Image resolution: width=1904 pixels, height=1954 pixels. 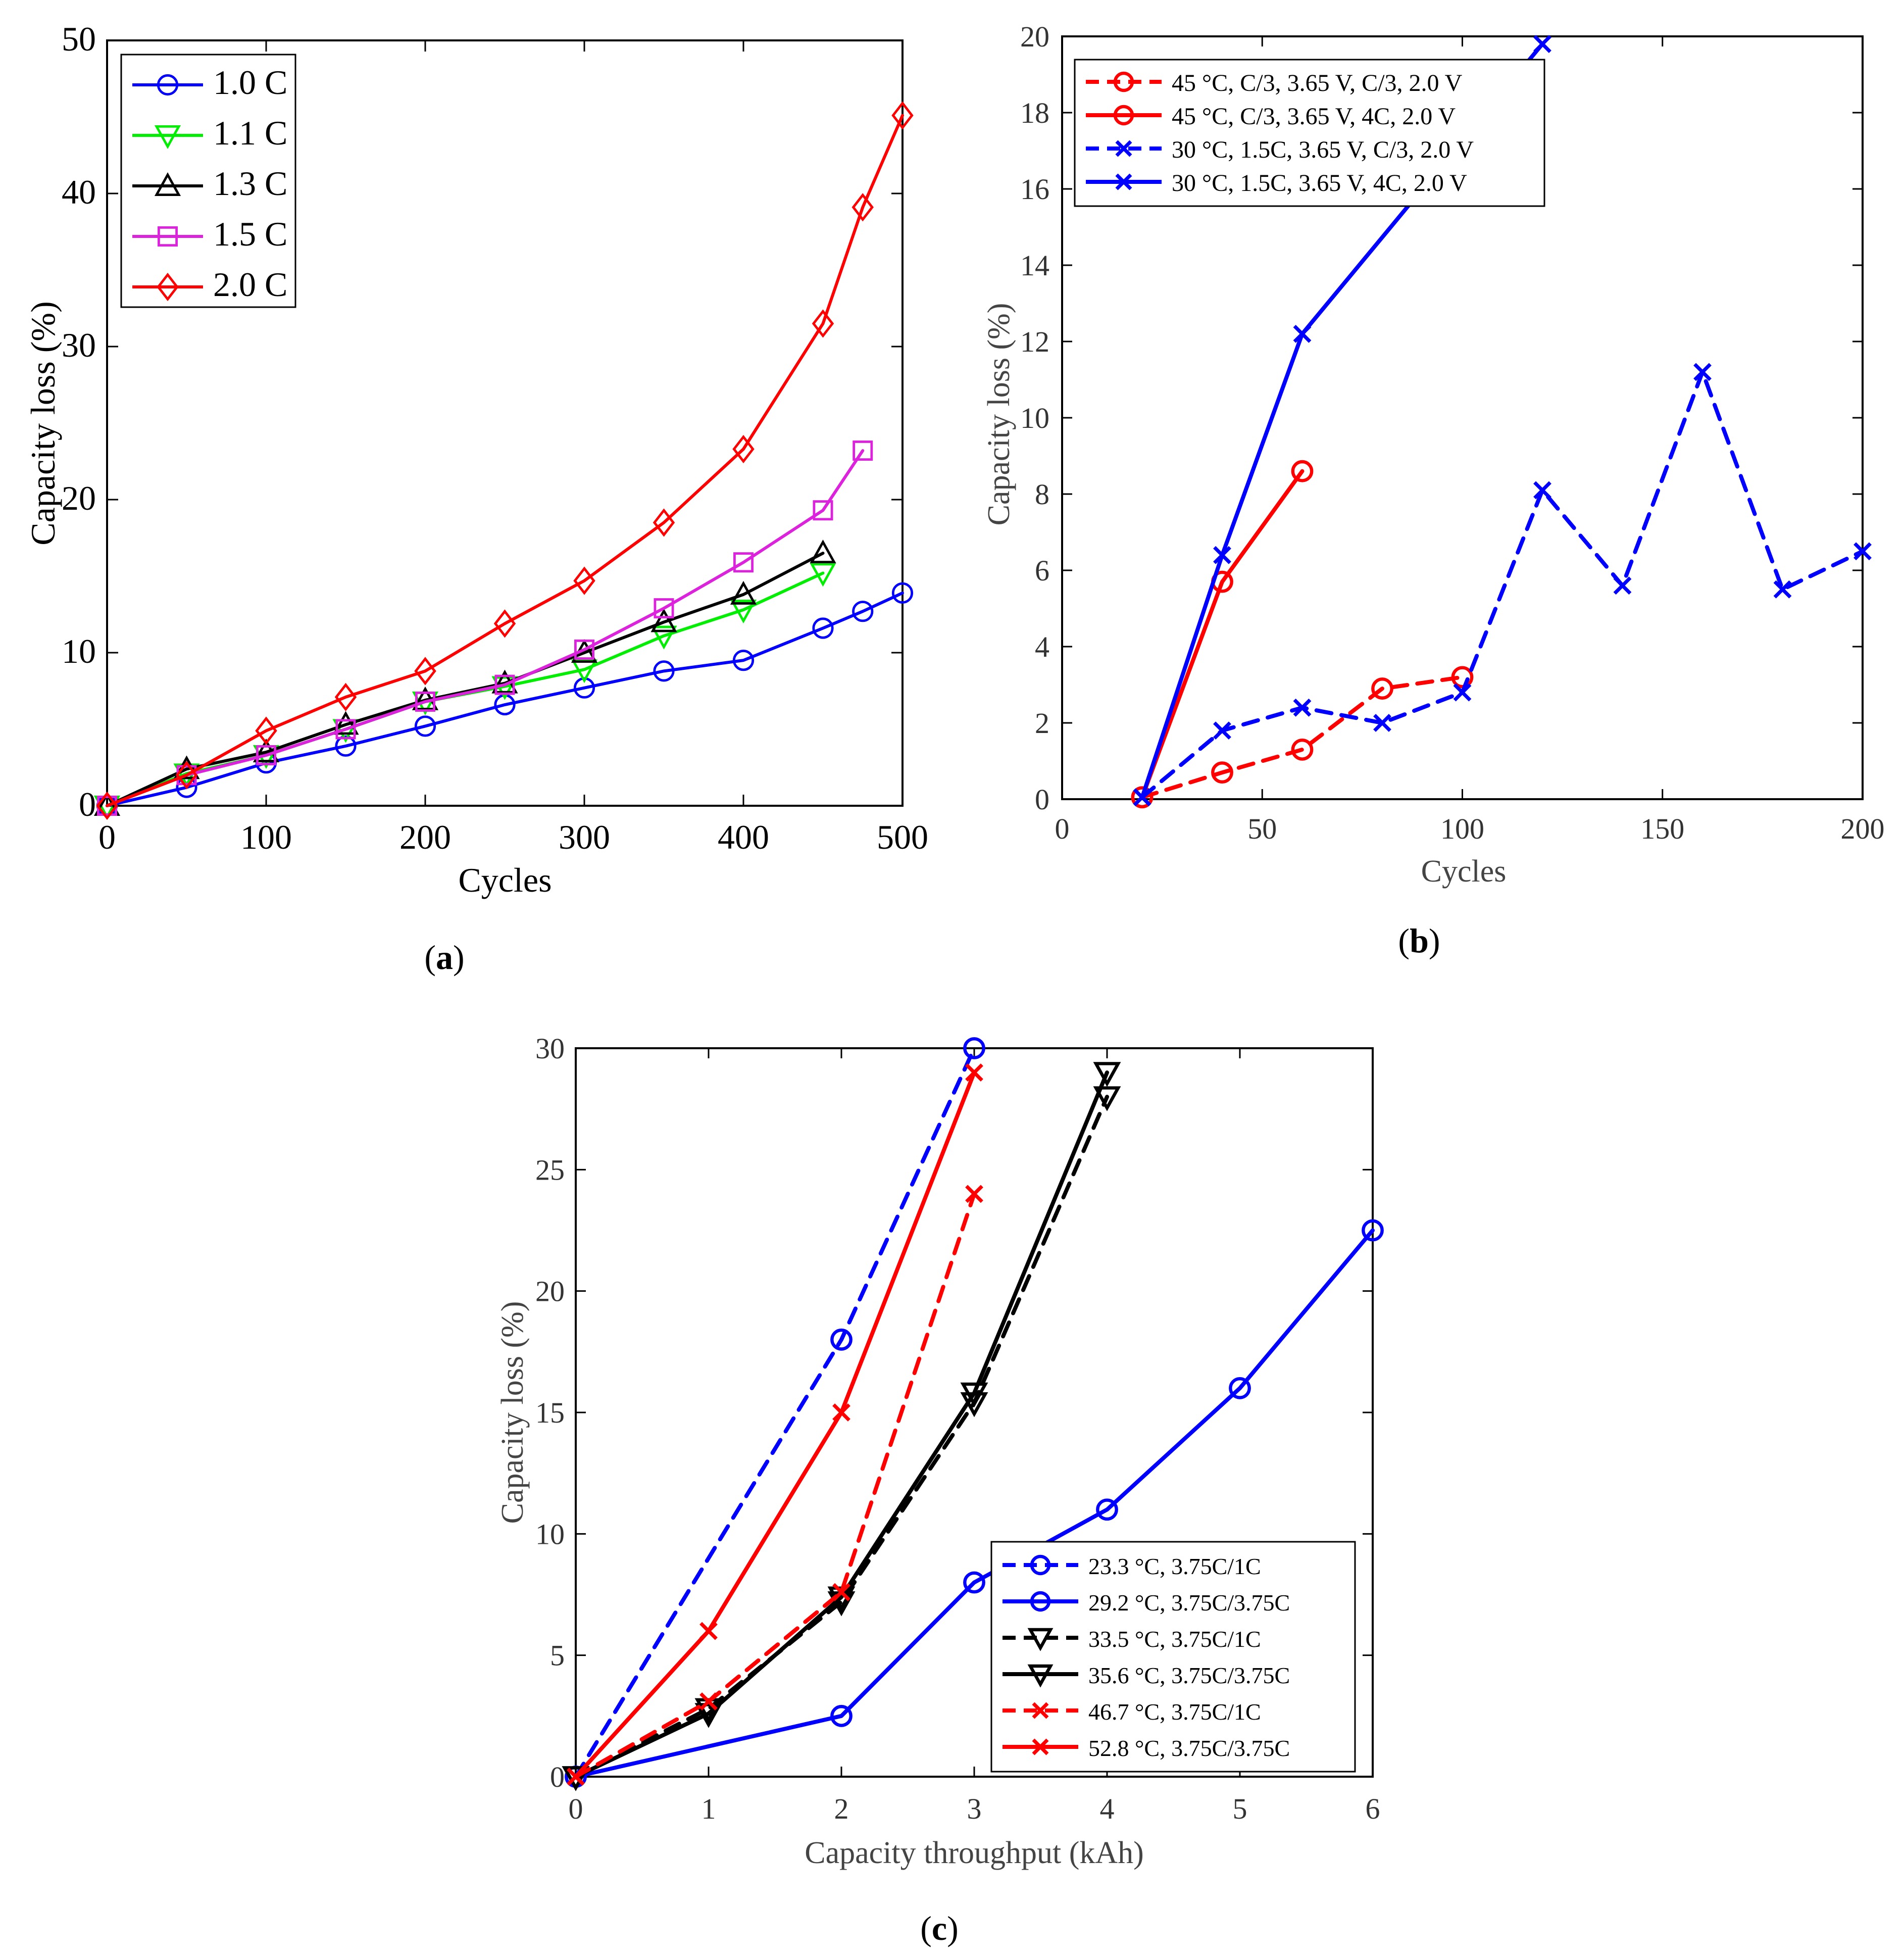 What do you see at coordinates (576, 1808) in the screenshot?
I see `panel-c-x-tick-label: 0` at bounding box center [576, 1808].